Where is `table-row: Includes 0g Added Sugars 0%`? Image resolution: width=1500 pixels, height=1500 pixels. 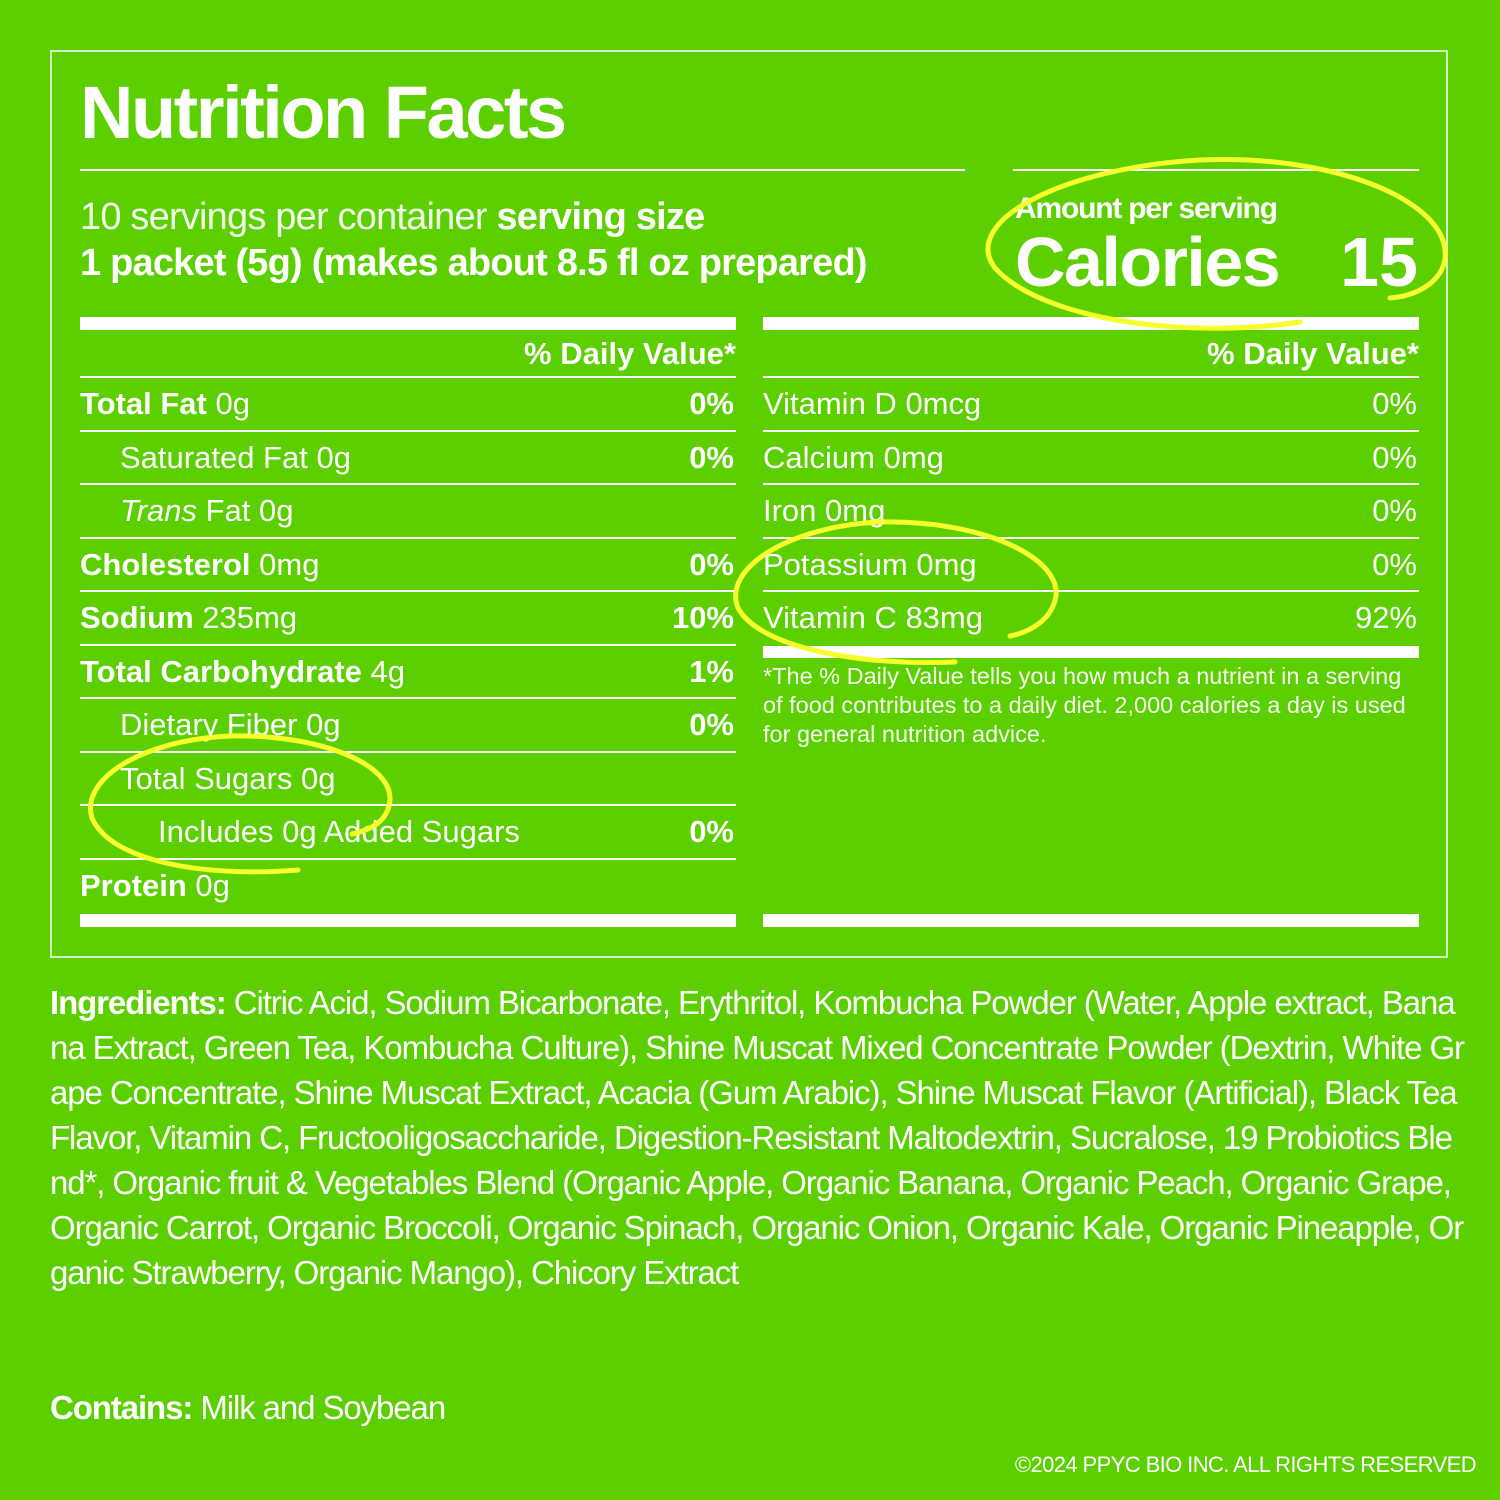 table-row: Includes 0g Added Sugars 0% is located at coordinates (408, 833).